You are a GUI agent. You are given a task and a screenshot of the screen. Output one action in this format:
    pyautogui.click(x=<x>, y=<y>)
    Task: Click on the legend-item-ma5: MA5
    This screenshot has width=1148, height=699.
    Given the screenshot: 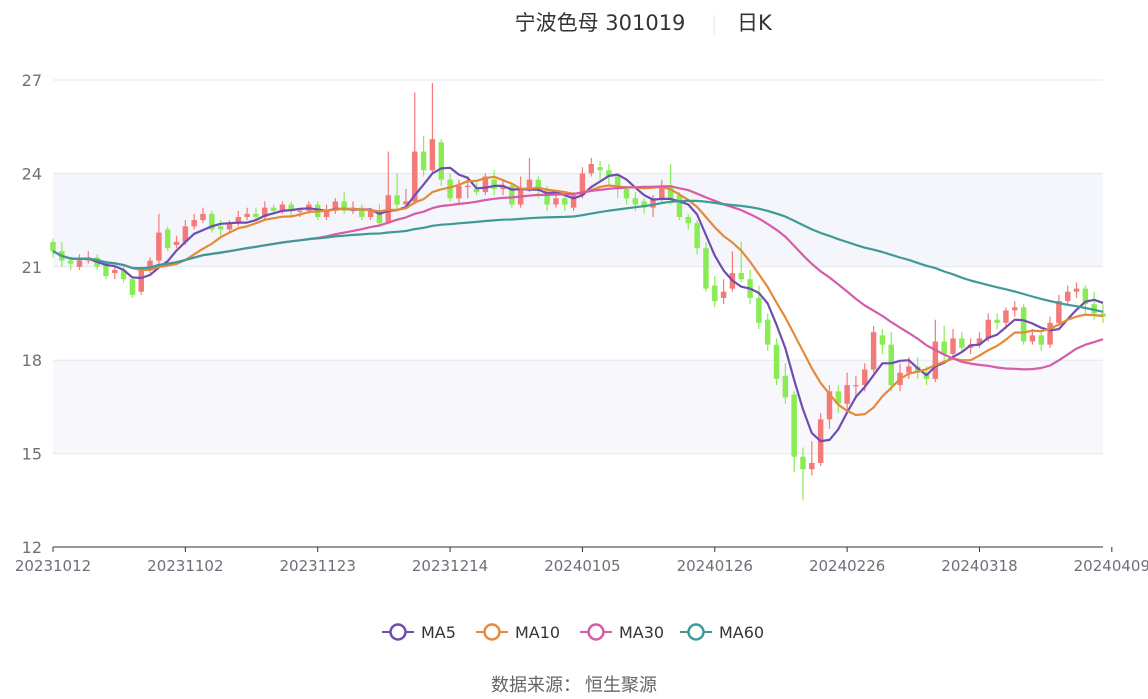 What is the action you would take?
    pyautogui.click(x=419, y=632)
    